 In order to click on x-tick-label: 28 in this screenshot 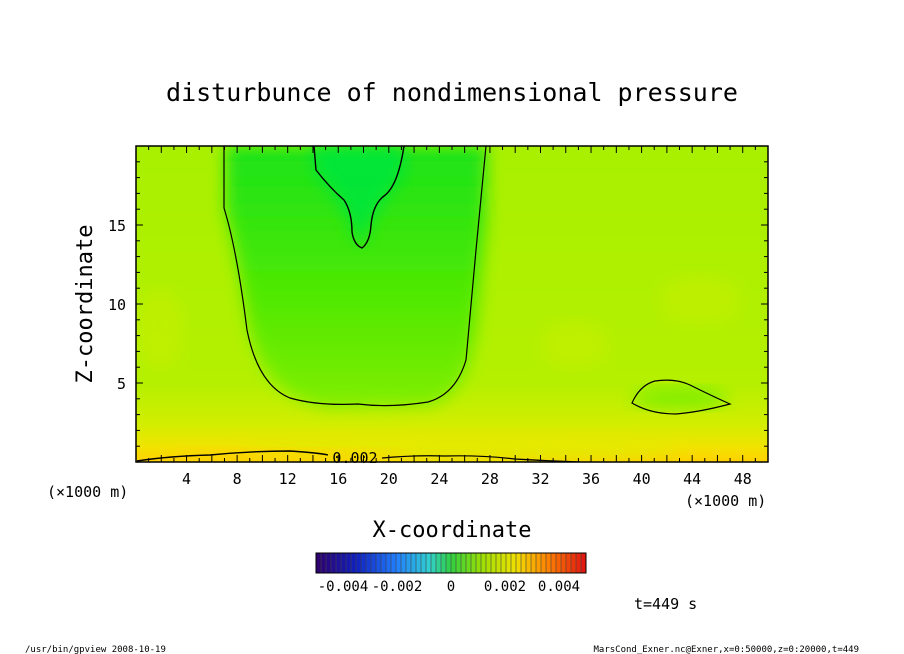, I will do `click(490, 479)`.